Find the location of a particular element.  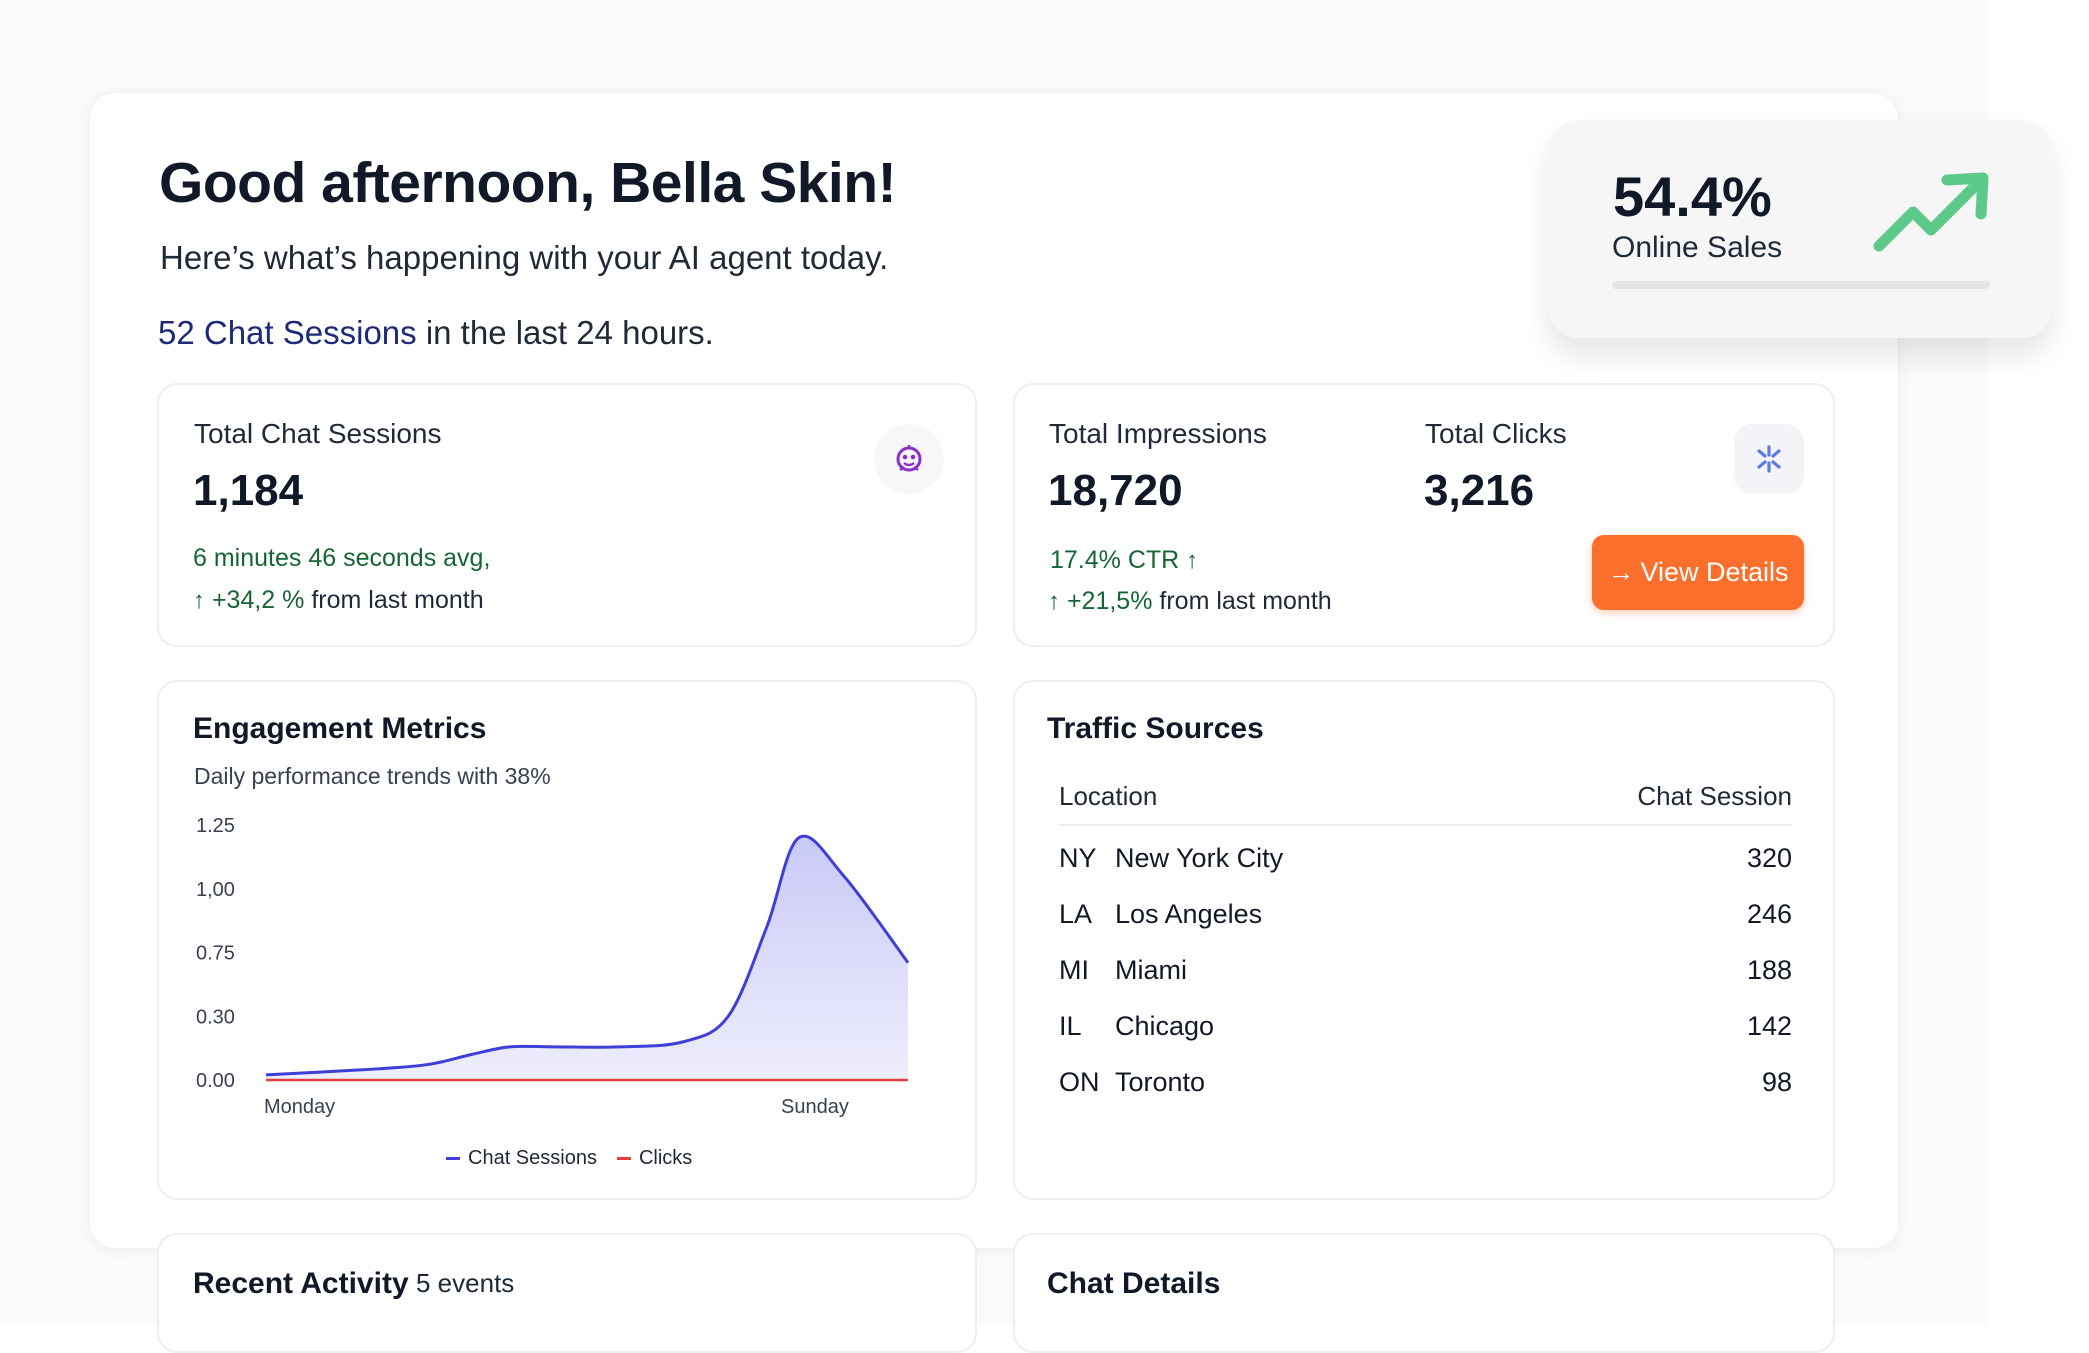

online-sales-label: Online Sales is located at coordinates (1697, 247).